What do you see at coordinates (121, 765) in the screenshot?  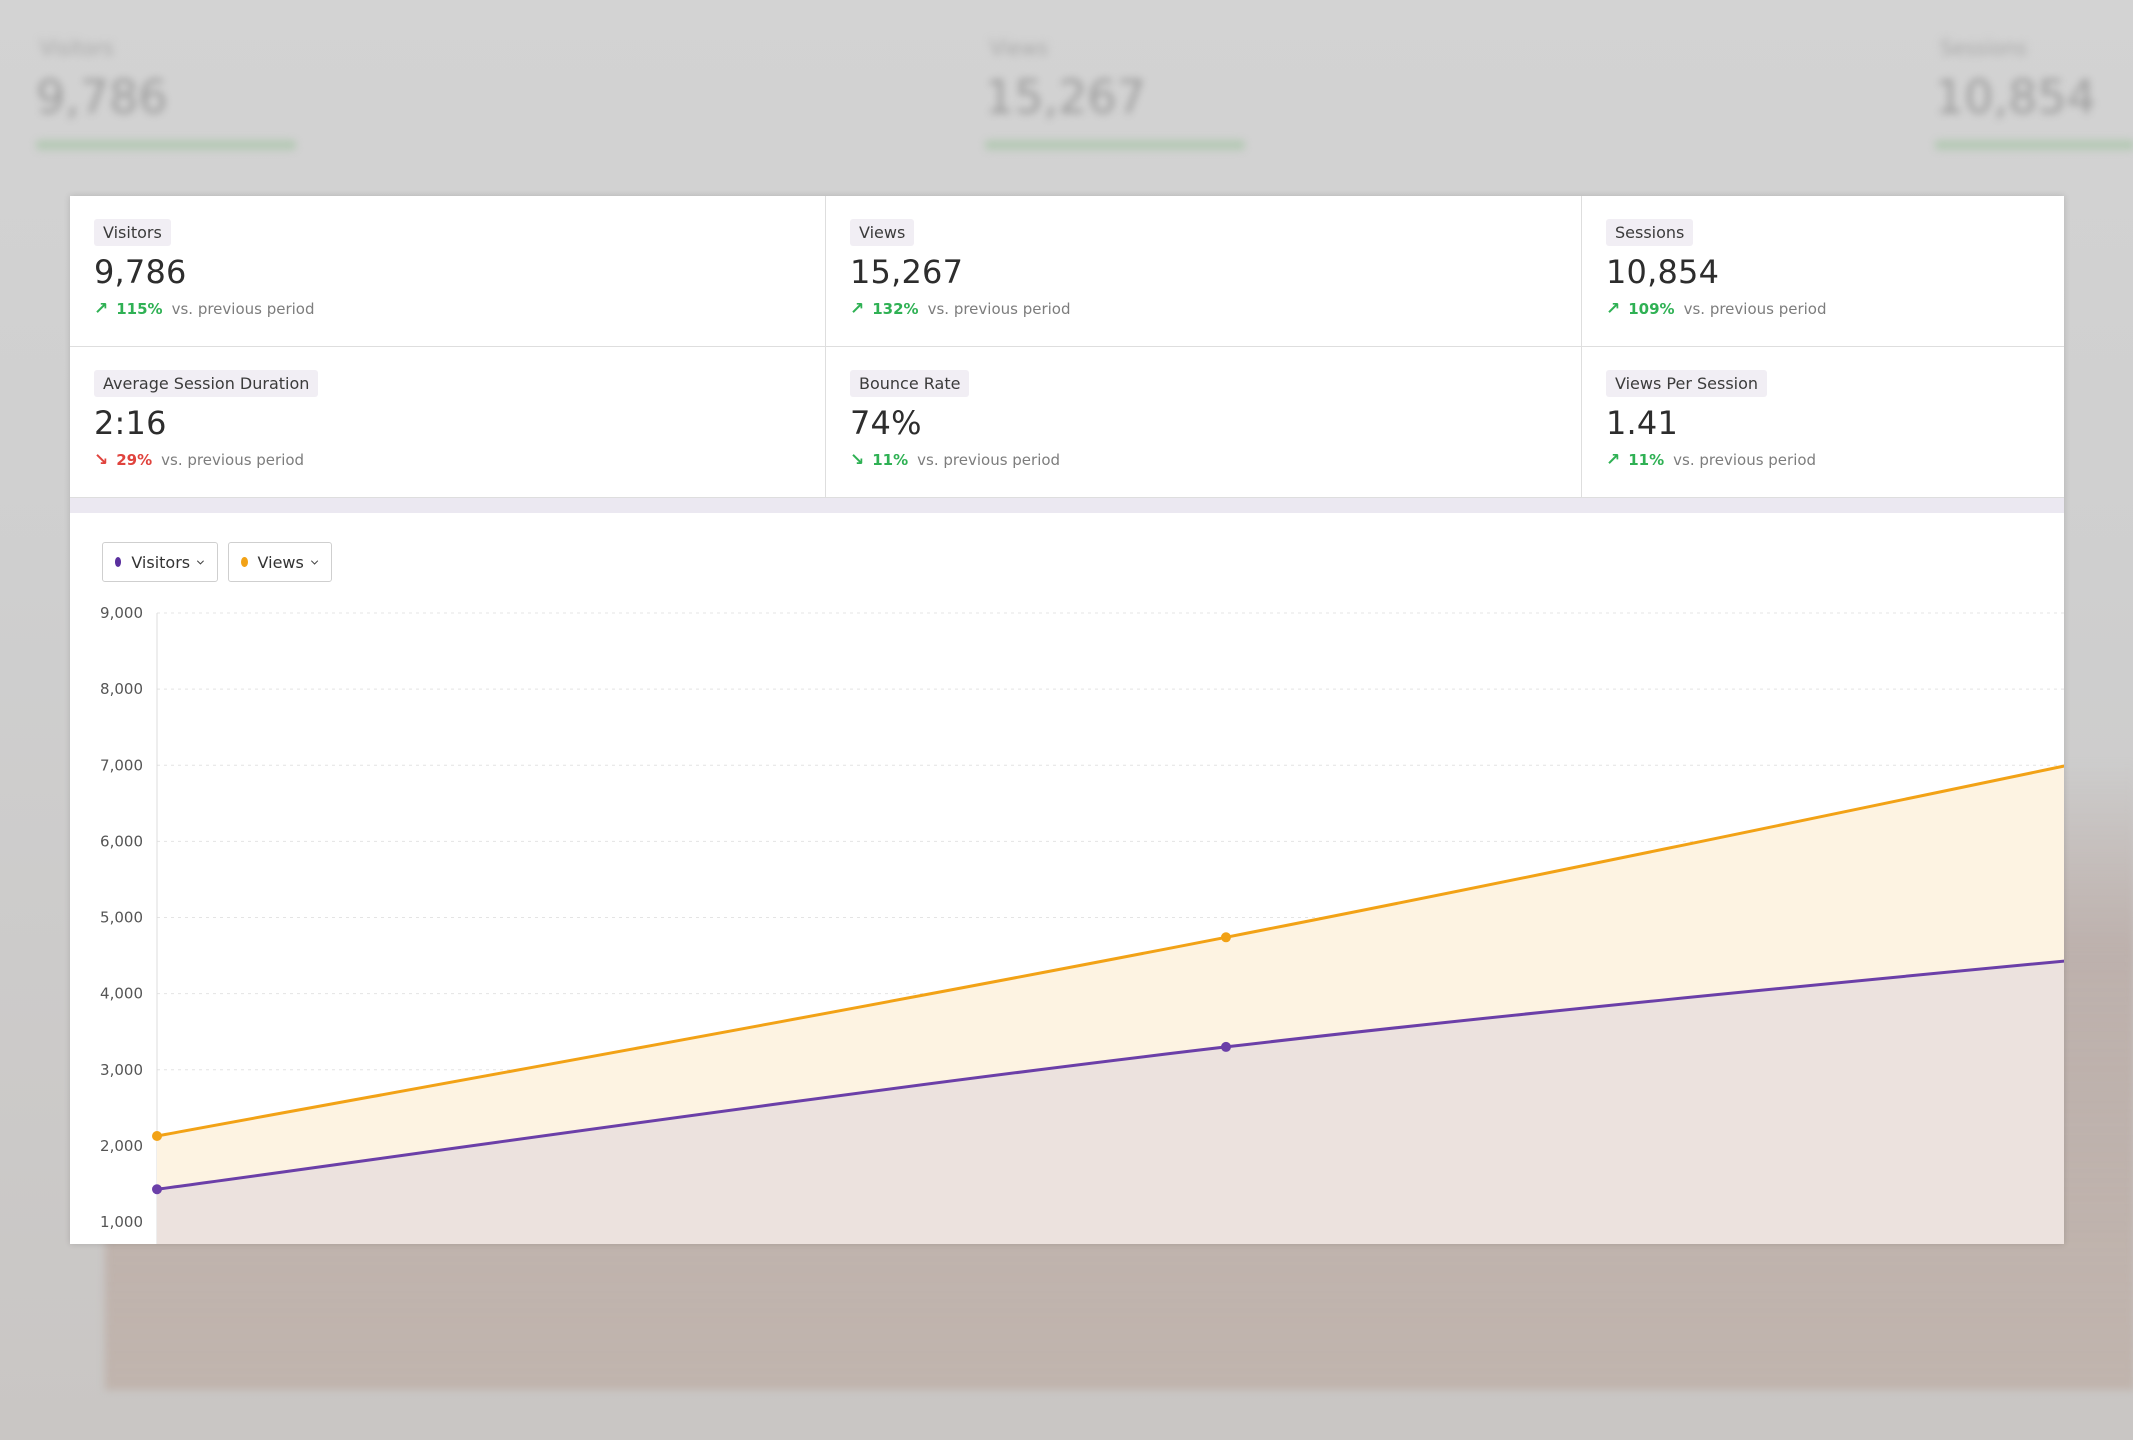 I see `y-tick-label: 7,000` at bounding box center [121, 765].